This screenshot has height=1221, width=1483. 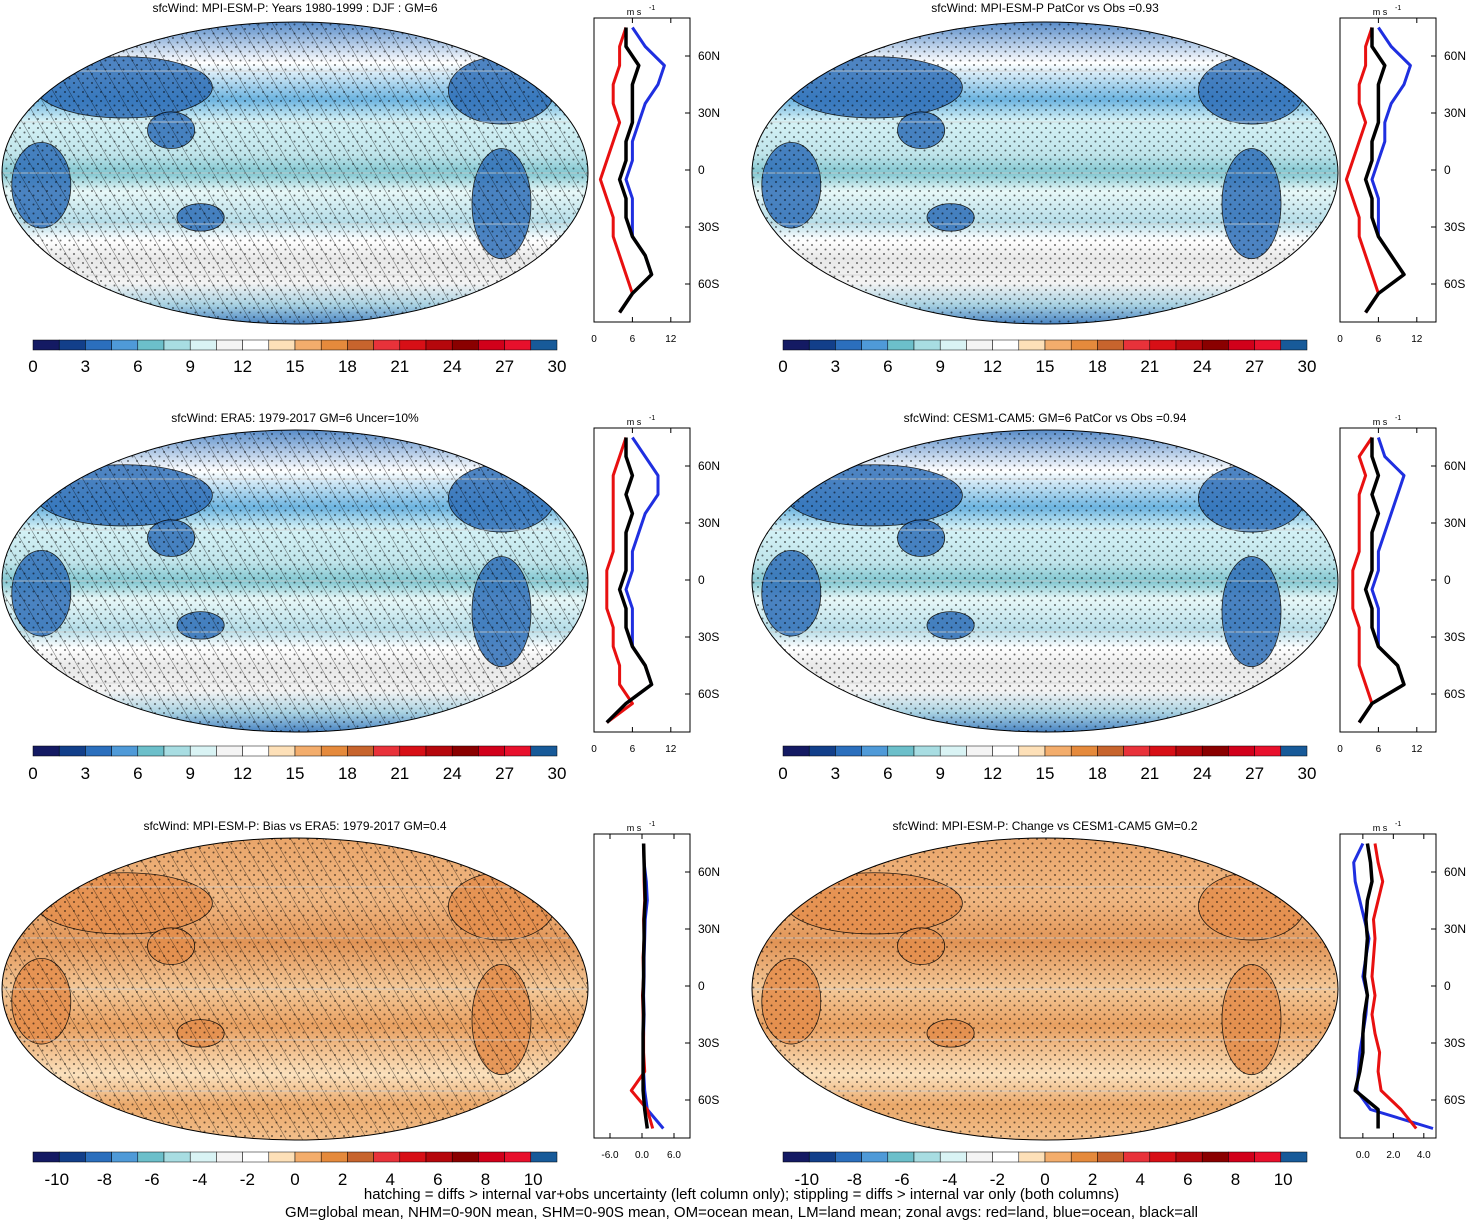 I want to click on zonal-frame, so click(x=1388, y=580).